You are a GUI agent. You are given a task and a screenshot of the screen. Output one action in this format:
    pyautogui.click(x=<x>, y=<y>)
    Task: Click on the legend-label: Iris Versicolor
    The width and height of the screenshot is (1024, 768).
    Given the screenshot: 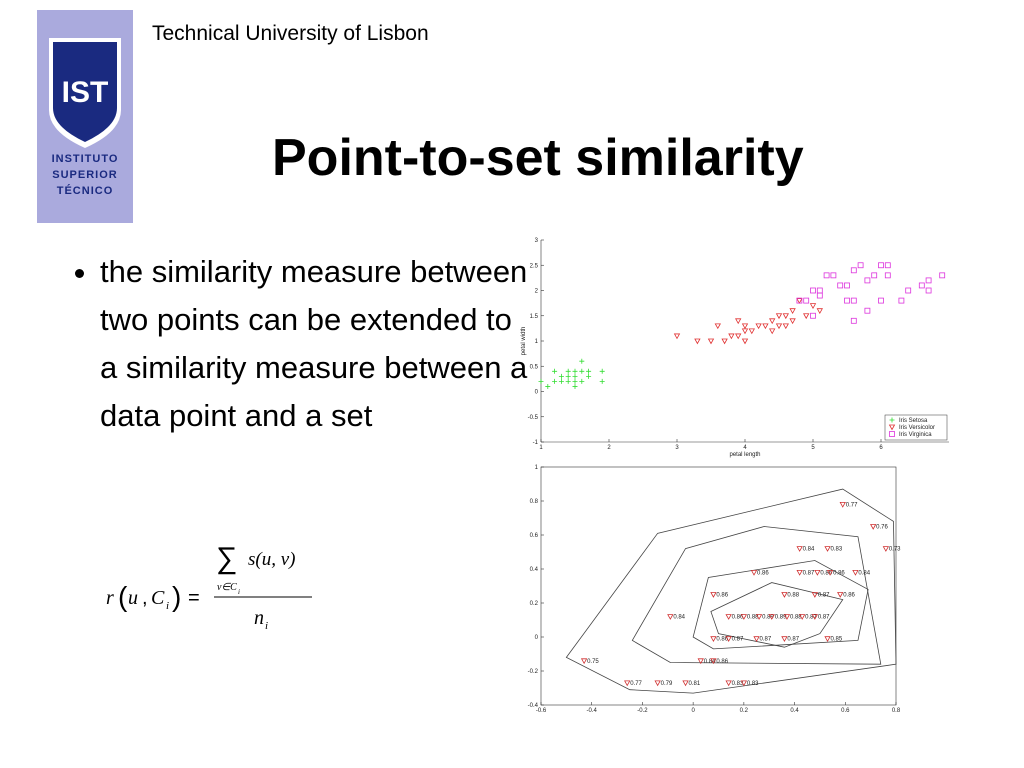 What is the action you would take?
    pyautogui.click(x=917, y=428)
    